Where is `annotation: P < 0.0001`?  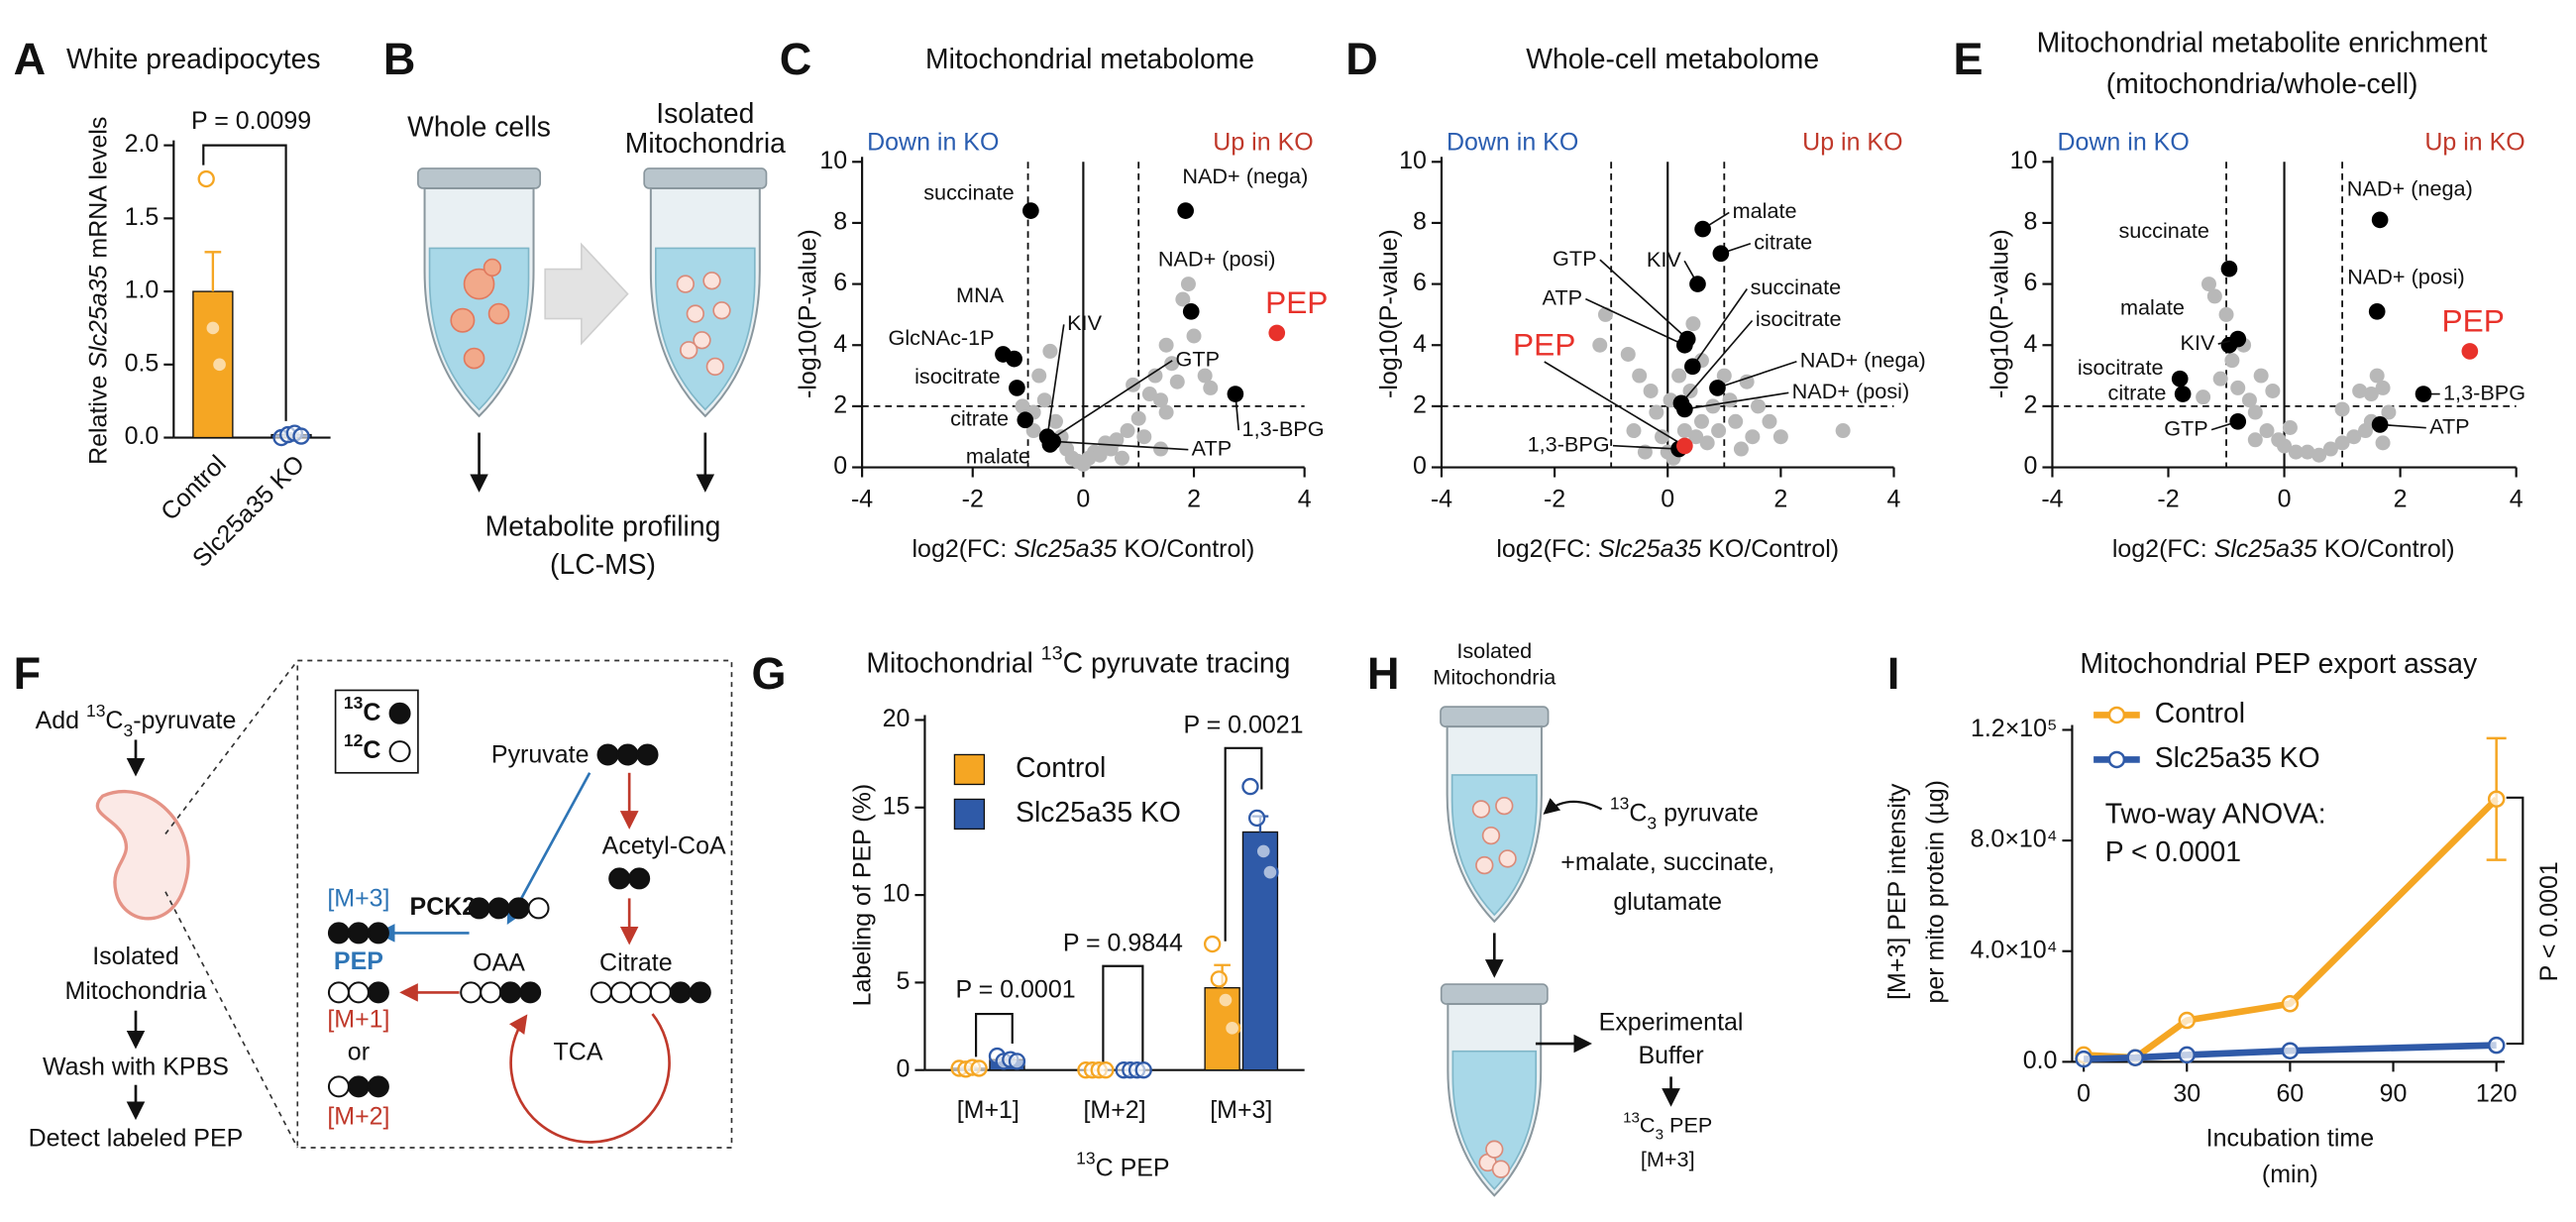
annotation: P < 0.0001 is located at coordinates (2173, 852).